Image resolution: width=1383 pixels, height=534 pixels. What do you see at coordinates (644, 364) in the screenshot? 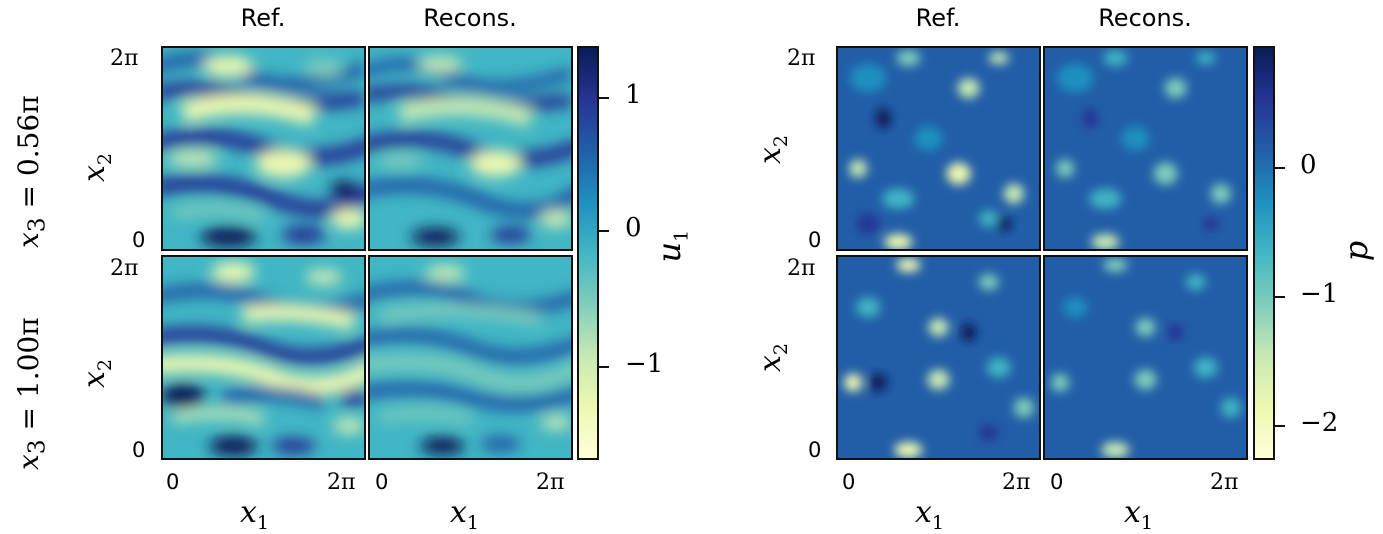
I see `u1-colorbar-label-neg1: −1` at bounding box center [644, 364].